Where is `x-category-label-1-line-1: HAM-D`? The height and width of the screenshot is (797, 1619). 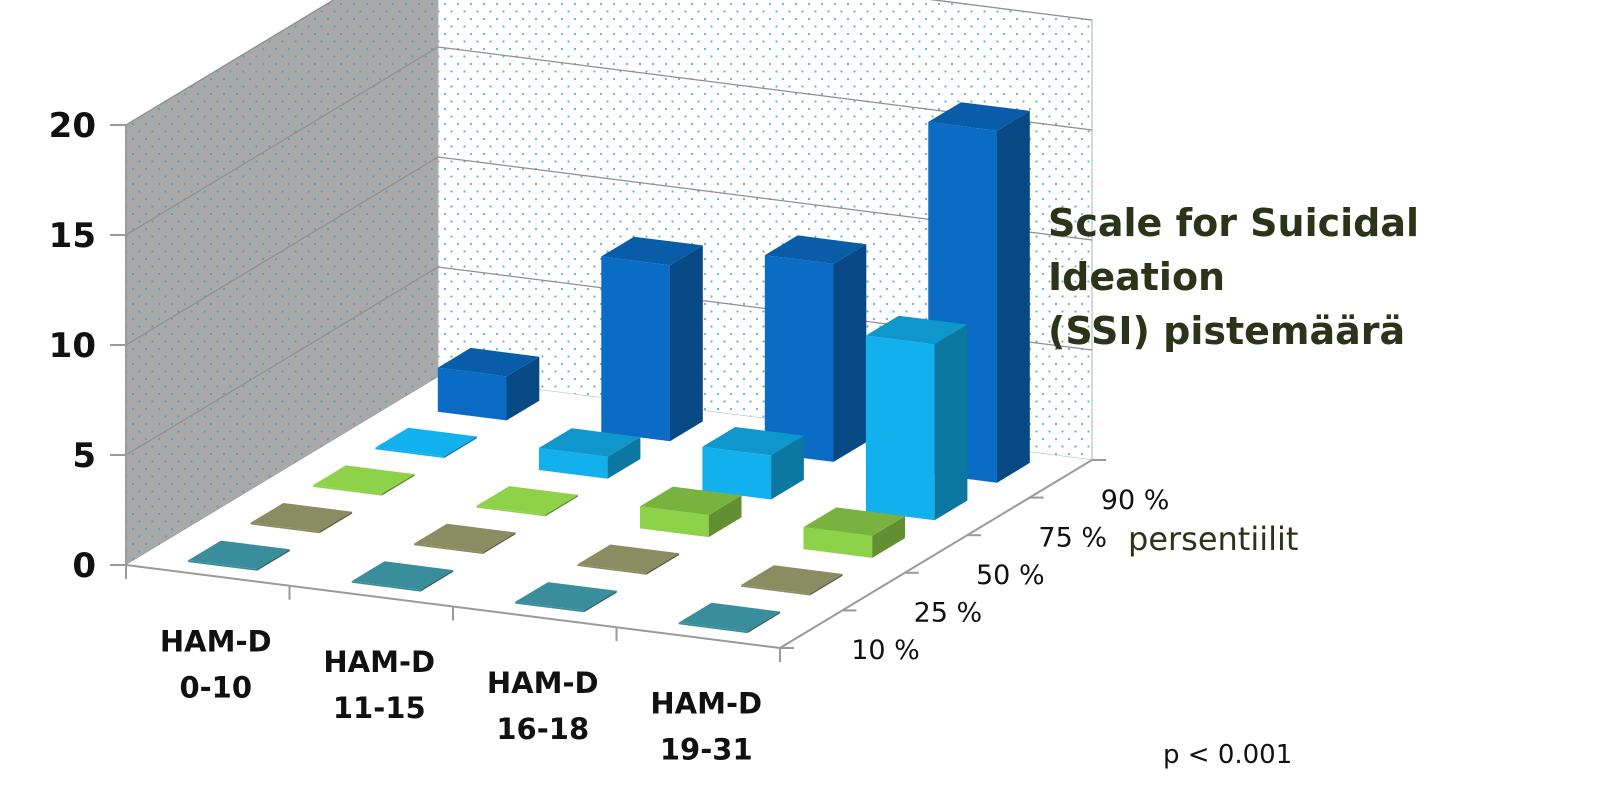
x-category-label-1-line-1: HAM-D is located at coordinates (216, 641).